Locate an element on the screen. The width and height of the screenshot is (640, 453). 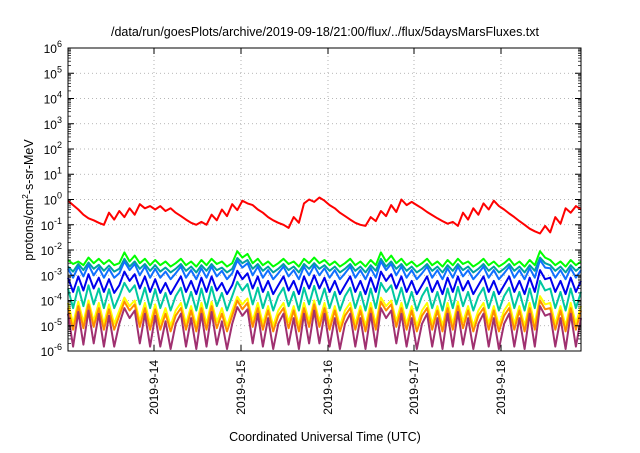
y-tick-exponent: -3 is located at coordinates (58, 271).